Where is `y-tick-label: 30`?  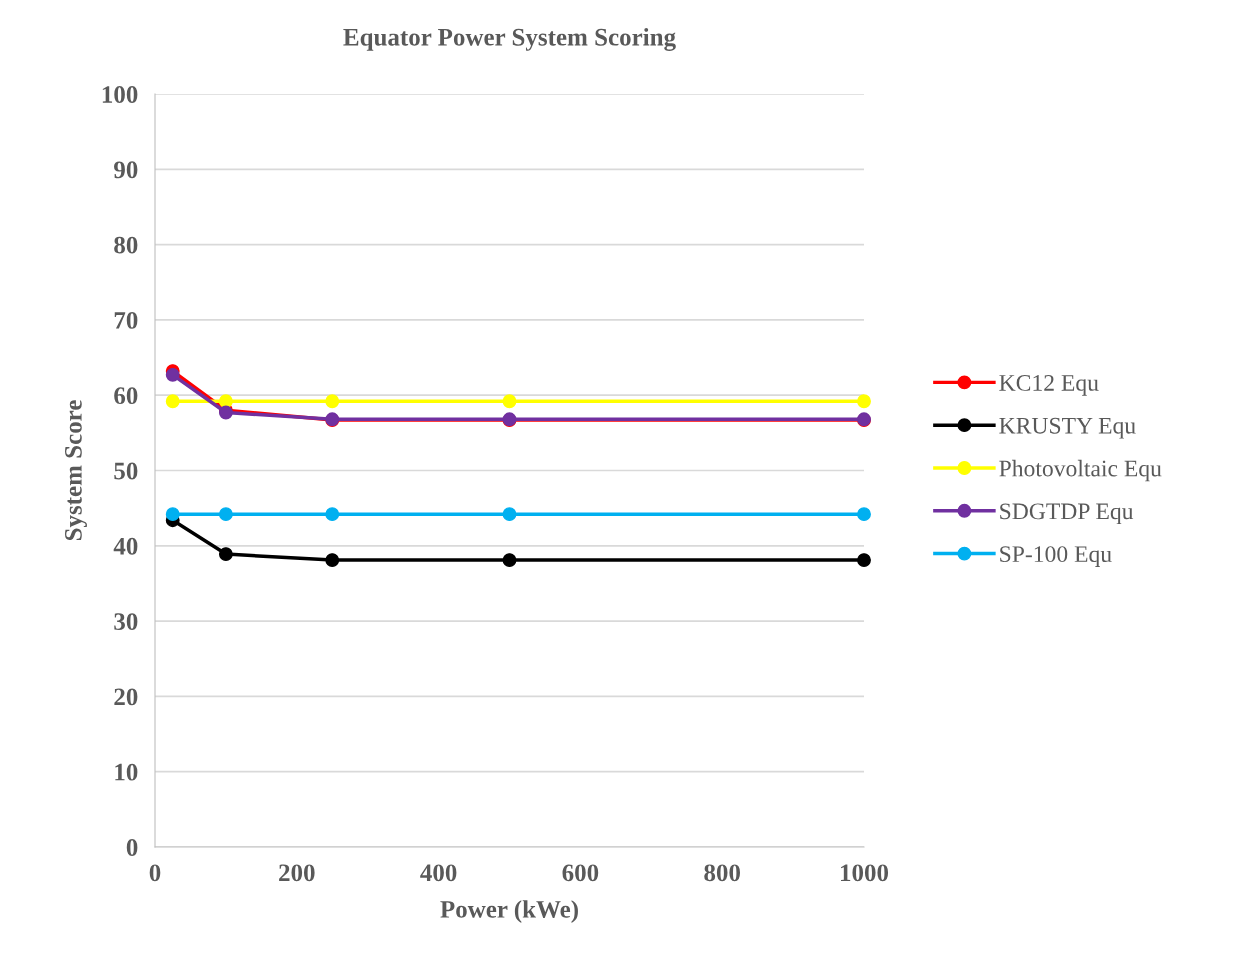 y-tick-label: 30 is located at coordinates (126, 622).